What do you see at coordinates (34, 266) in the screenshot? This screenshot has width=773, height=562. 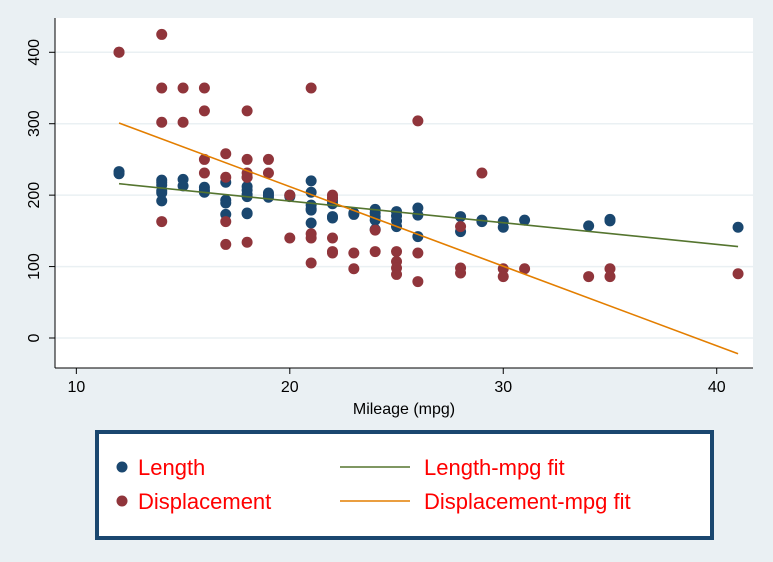 I see `y-tick-label: 100` at bounding box center [34, 266].